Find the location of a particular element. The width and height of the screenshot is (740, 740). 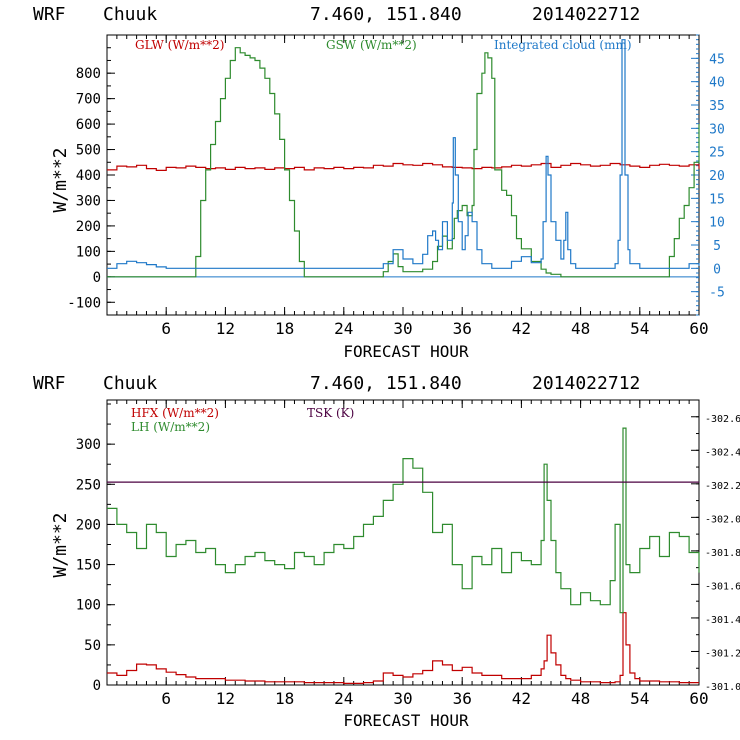

bottom-x-tick-label: 60 is located at coordinates (698, 698).